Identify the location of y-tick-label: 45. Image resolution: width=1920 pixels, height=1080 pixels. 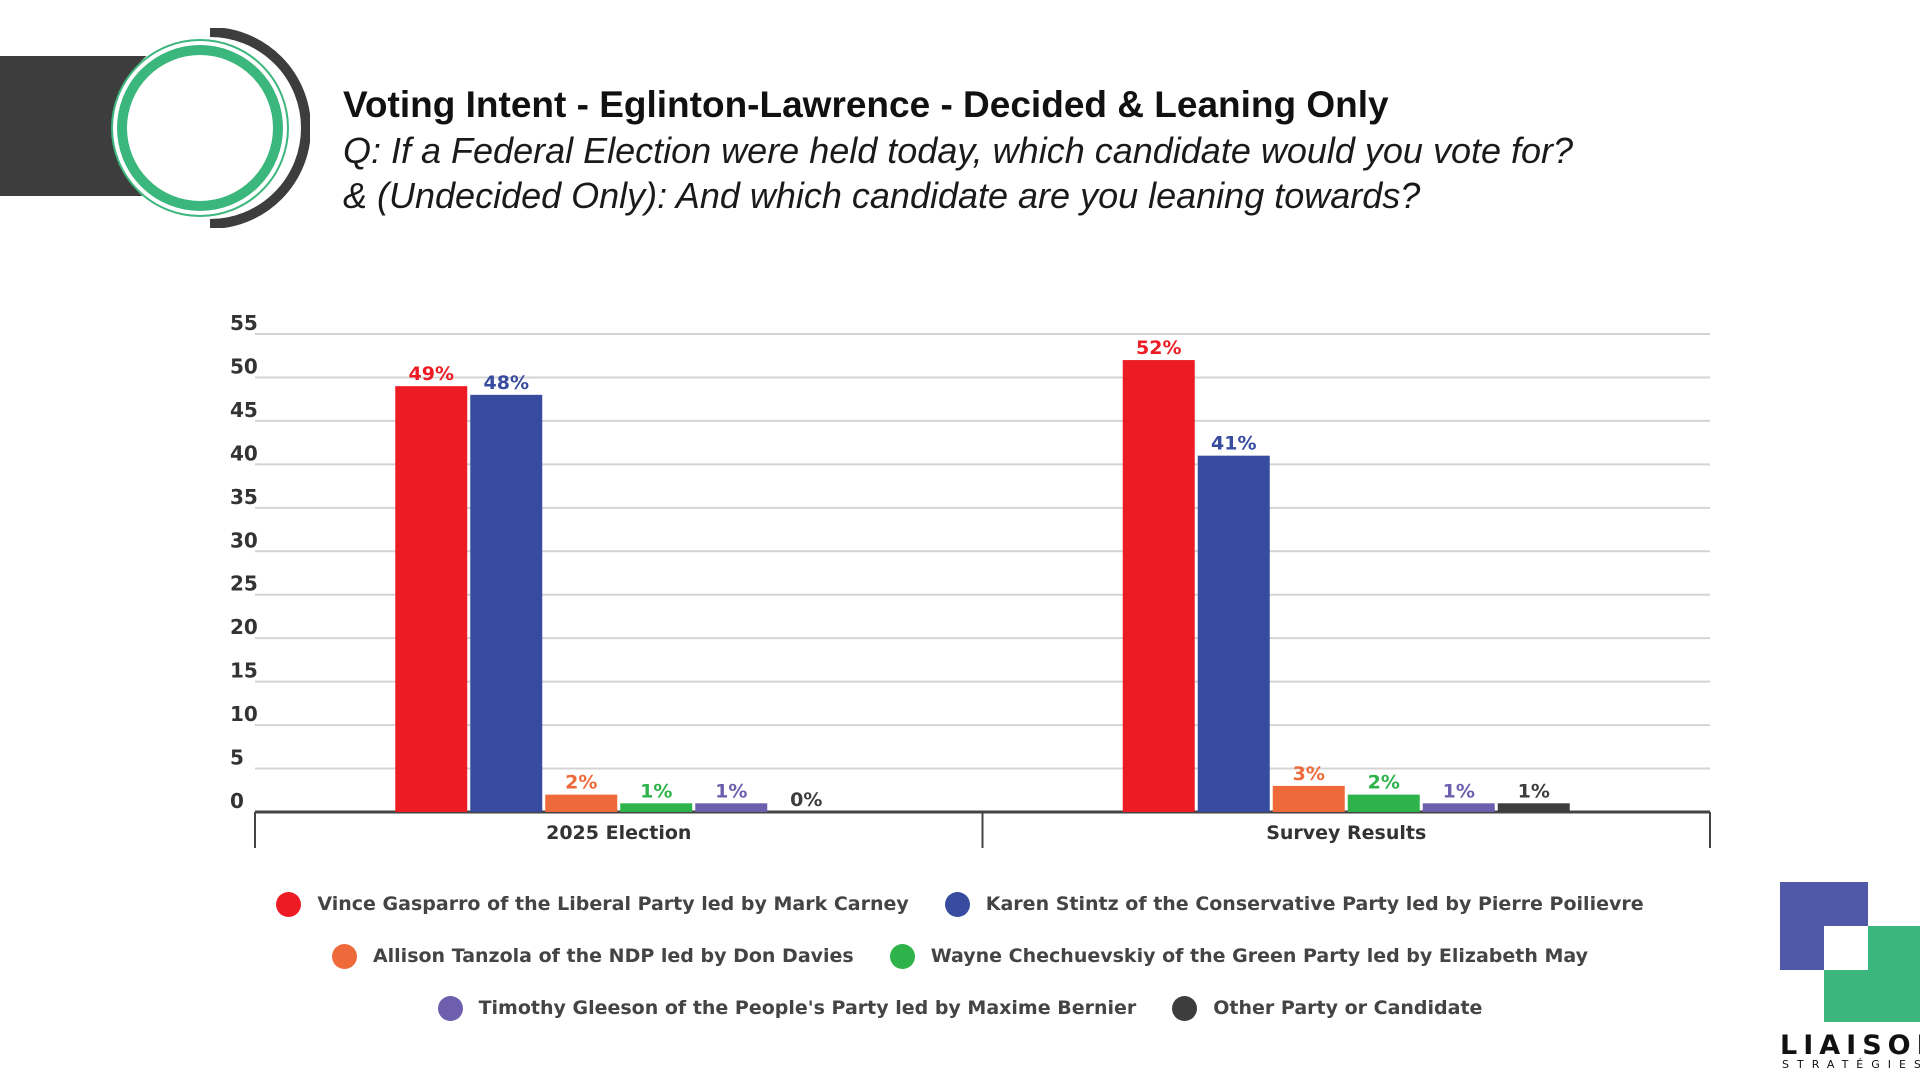
(244, 410).